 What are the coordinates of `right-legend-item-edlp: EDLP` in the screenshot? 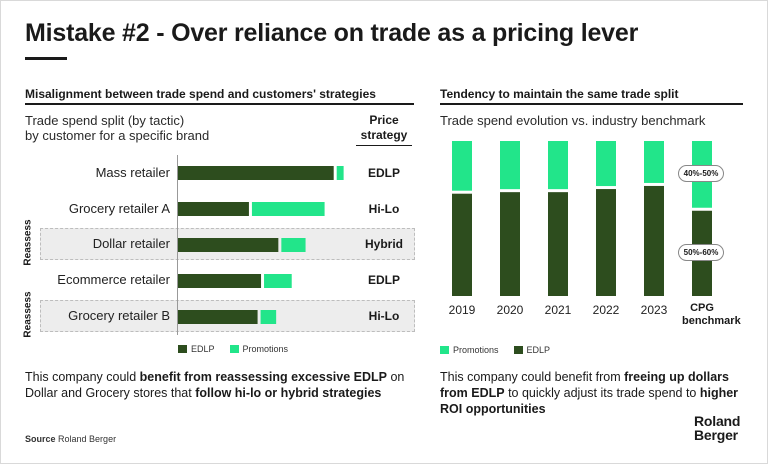 It's located at (532, 350).